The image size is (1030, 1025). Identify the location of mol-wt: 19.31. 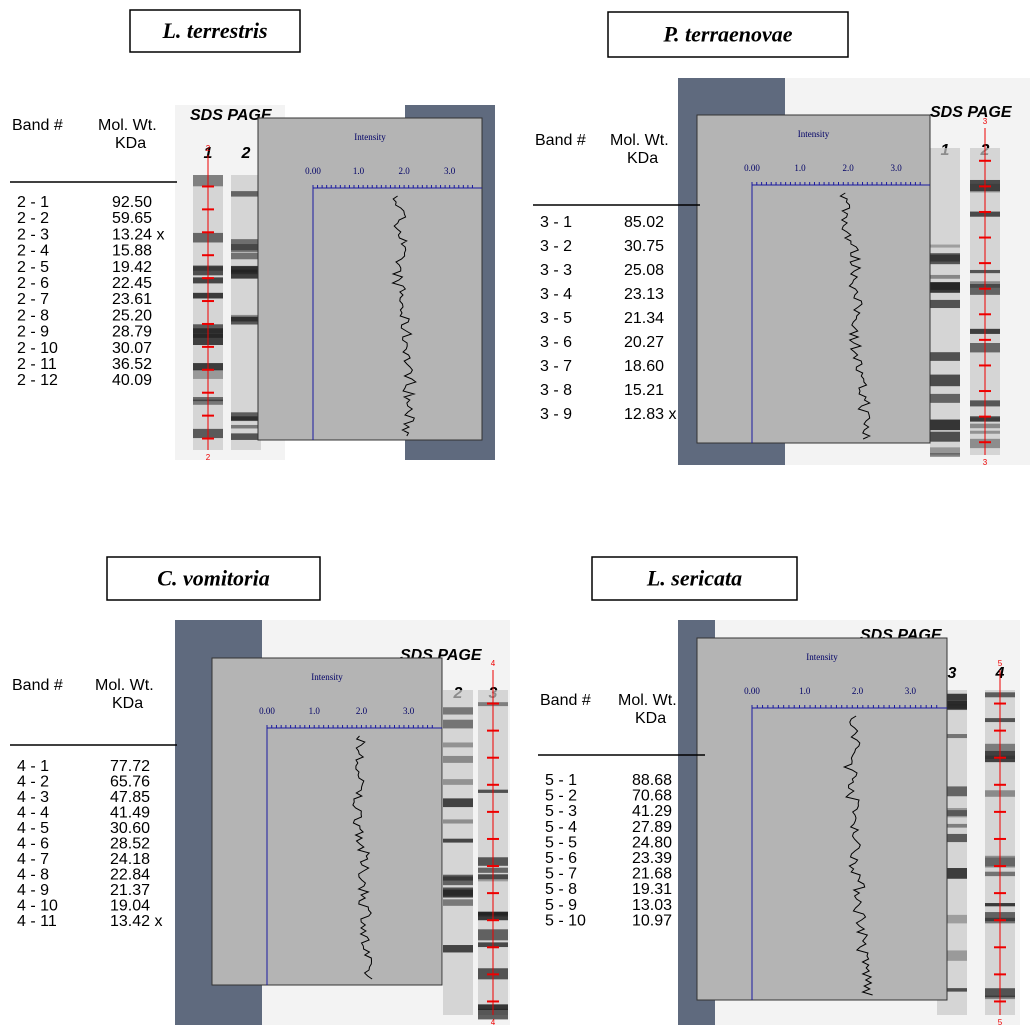
(652, 889).